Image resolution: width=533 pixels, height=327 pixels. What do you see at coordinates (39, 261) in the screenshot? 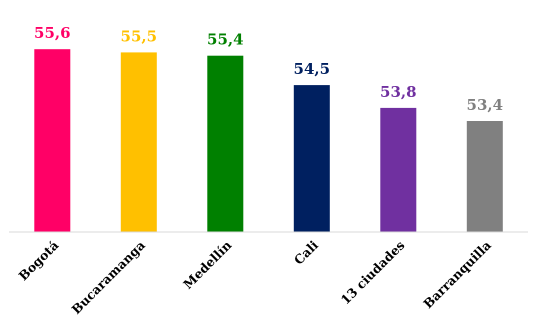
I see `x-tick-label-0: Bogotá` at bounding box center [39, 261].